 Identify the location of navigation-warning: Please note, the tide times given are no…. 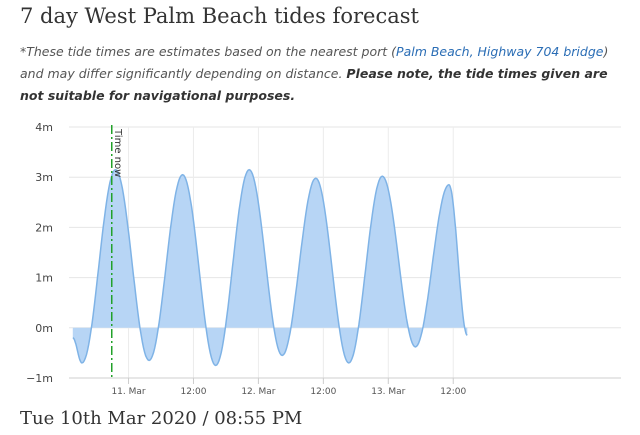
(314, 84).